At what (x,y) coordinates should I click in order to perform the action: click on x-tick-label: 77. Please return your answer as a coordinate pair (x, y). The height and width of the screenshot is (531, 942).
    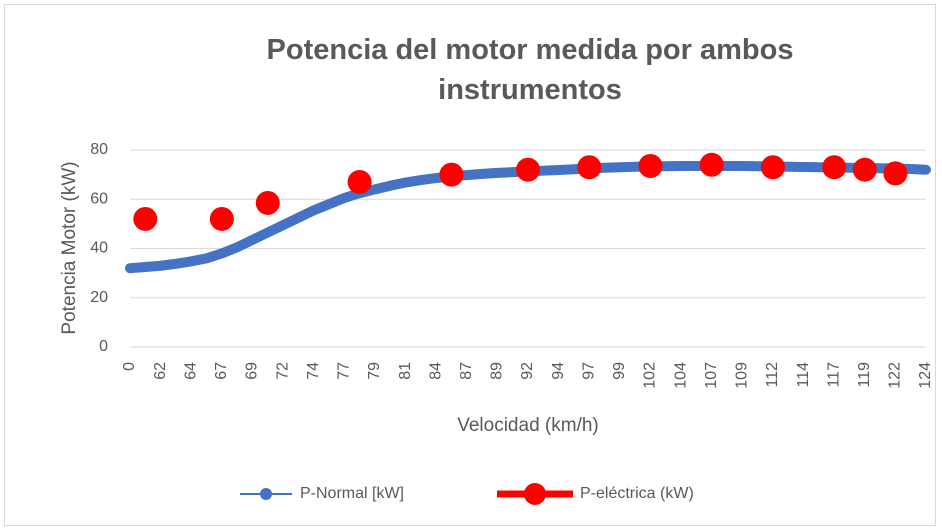
    Looking at the image, I should click on (344, 371).